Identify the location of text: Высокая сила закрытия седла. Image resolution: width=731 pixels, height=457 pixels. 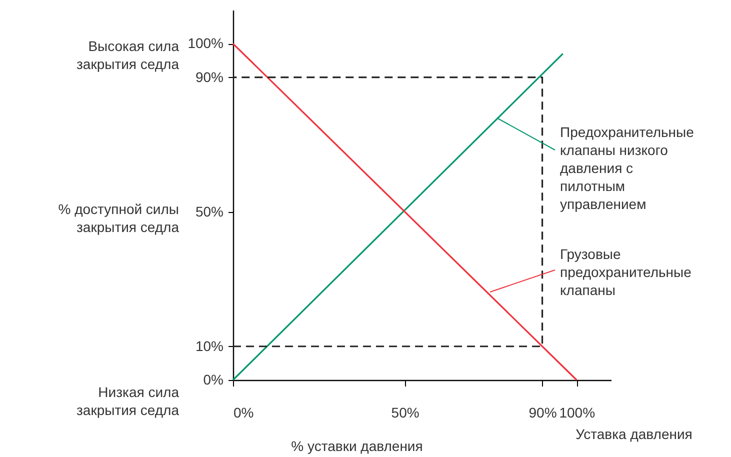
(128, 55).